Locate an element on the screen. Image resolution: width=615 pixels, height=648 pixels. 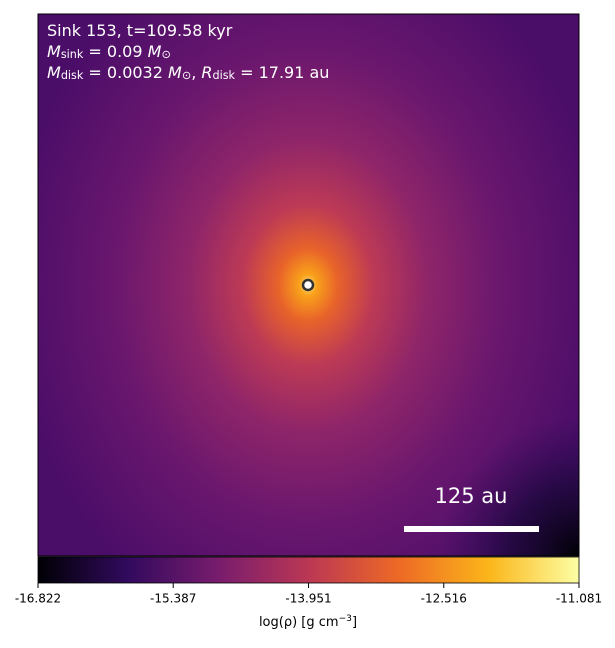
text-segment: ] is located at coordinates (354, 622).